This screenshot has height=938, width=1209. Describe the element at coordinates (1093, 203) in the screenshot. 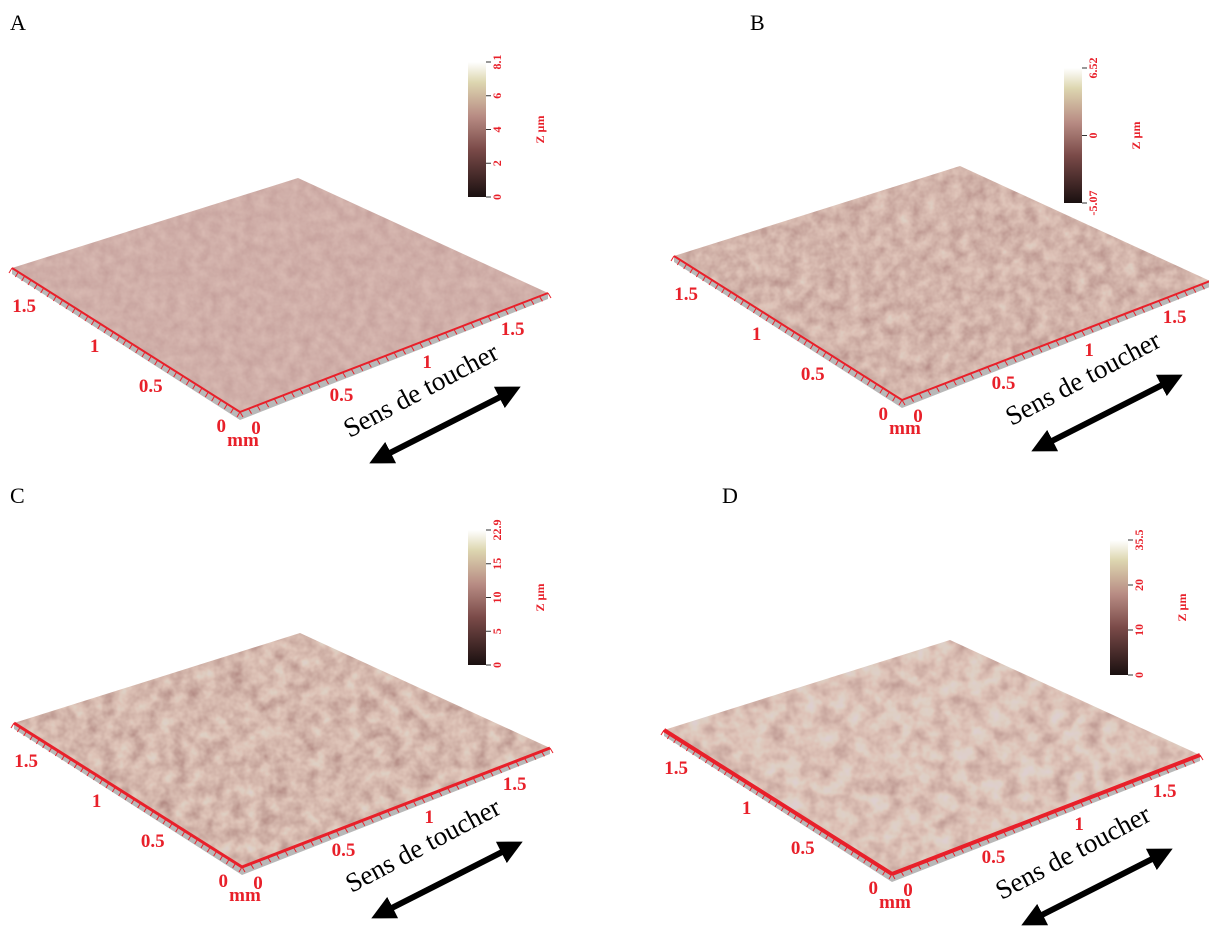

I see `colorbar-tick-label: -5.07` at that location.